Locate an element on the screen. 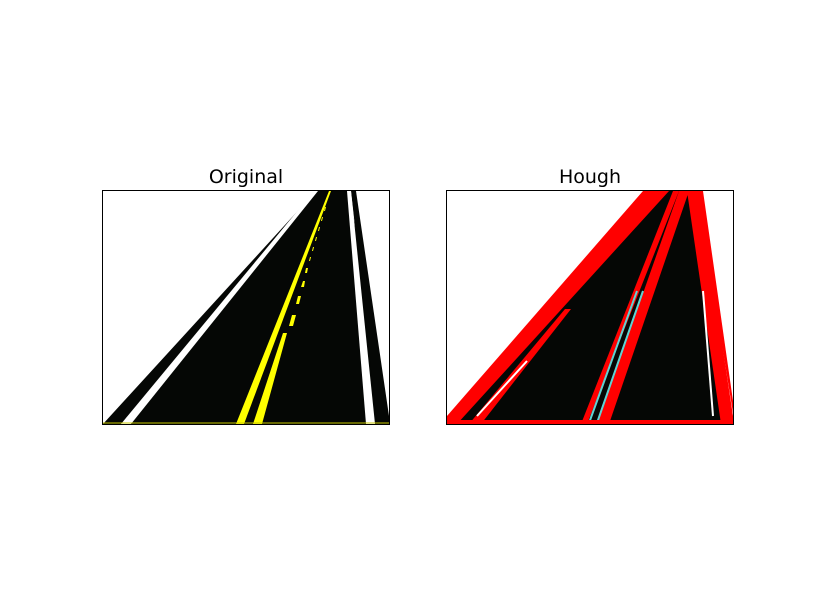  left-white-line is located at coordinates (219, 307).